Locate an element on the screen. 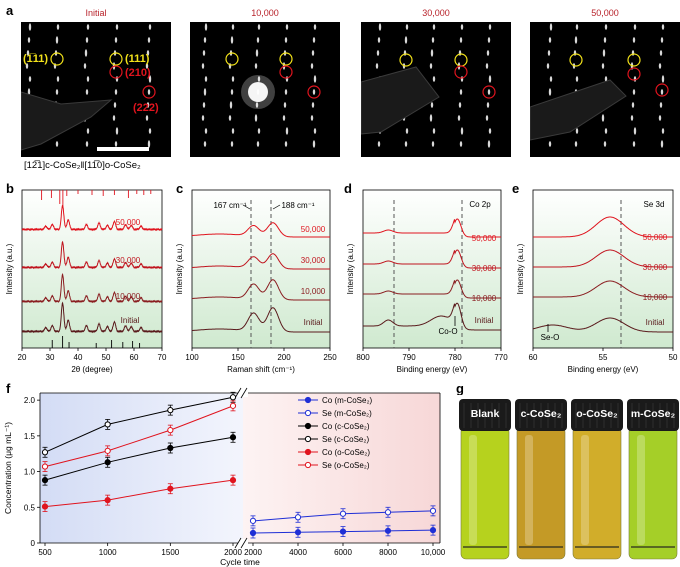  y-tick-label: 0.5 is located at coordinates (30, 507).